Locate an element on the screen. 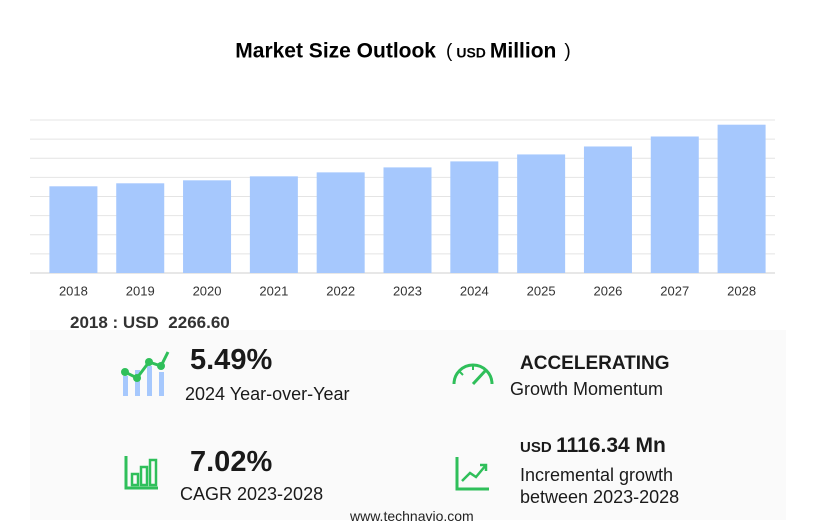 Image resolution: width=816 pixels, height=528 pixels. increment-currency: USD is located at coordinates (536, 447).